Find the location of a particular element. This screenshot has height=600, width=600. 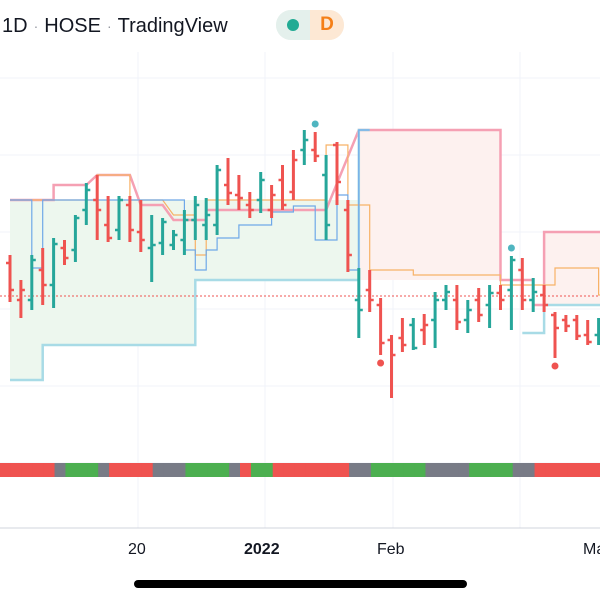

x-axis-label-feb: Feb is located at coordinates (391, 549).